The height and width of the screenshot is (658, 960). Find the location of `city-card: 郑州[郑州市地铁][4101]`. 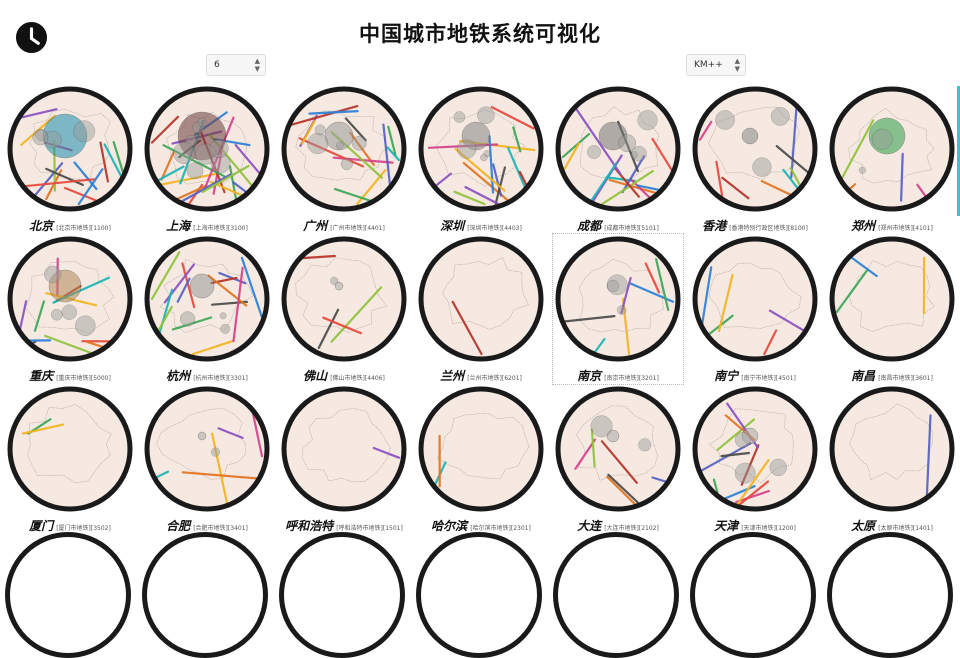

city-card: 郑州[郑州市地铁][4101] is located at coordinates (892, 159).